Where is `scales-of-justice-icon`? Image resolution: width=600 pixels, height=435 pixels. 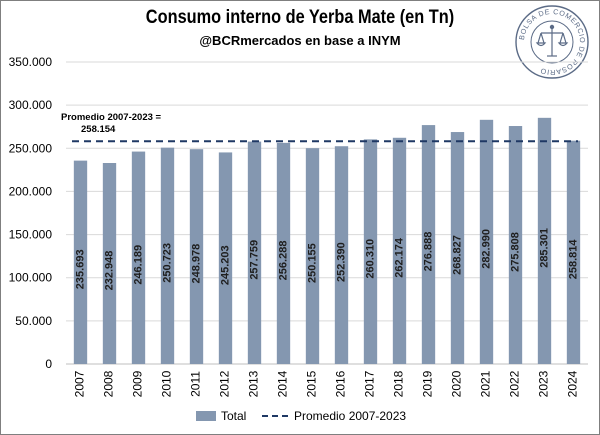 scales-of-justice-icon is located at coordinates (552, 40).